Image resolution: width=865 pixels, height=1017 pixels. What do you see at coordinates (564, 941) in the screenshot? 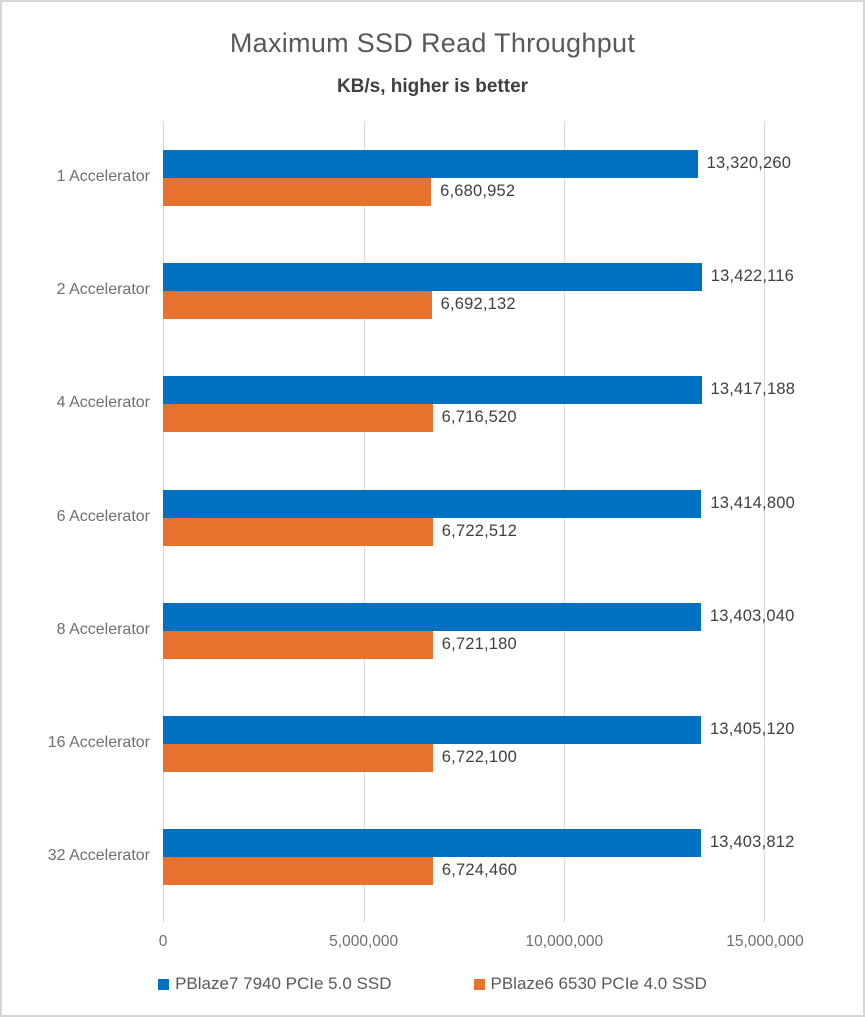
I see `x-tick-label: 10,000,000` at bounding box center [564, 941].